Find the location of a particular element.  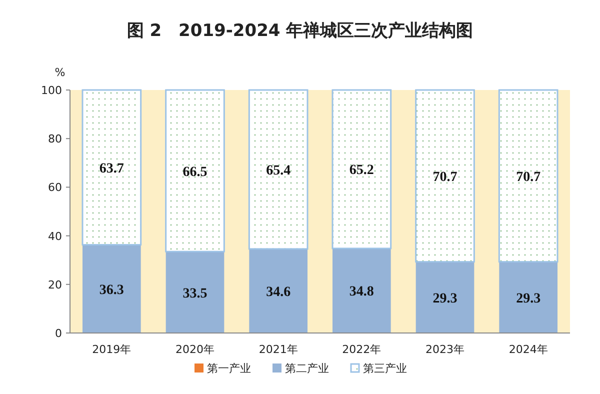

data-label: 36.3 is located at coordinates (111, 290).